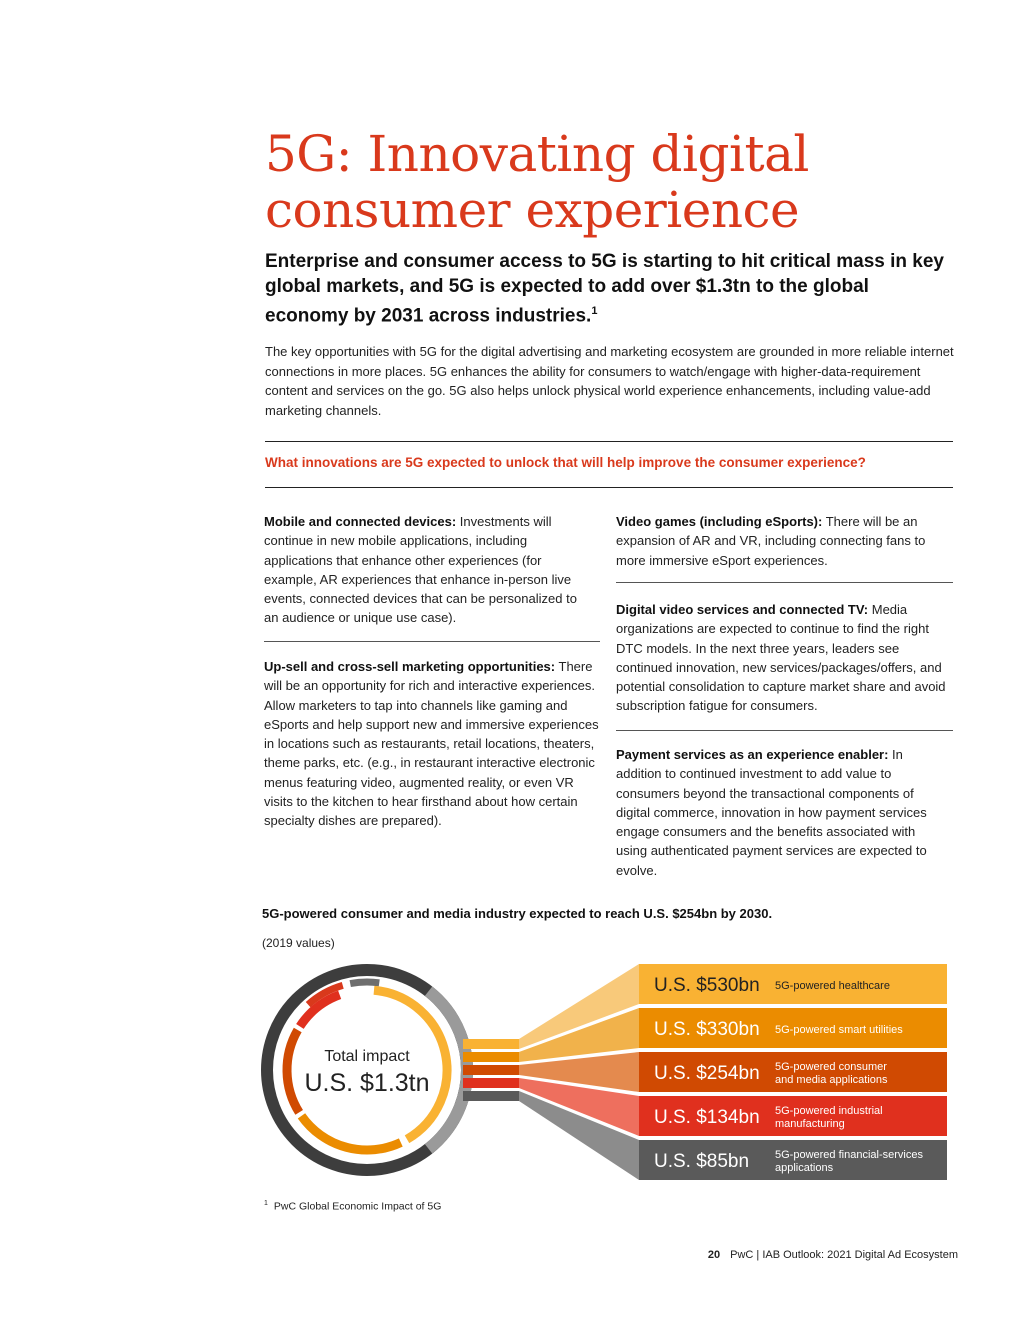 The height and width of the screenshot is (1320, 1020). Describe the element at coordinates (293, 1071) in the screenshot. I see `ring-arc-consumer` at that location.